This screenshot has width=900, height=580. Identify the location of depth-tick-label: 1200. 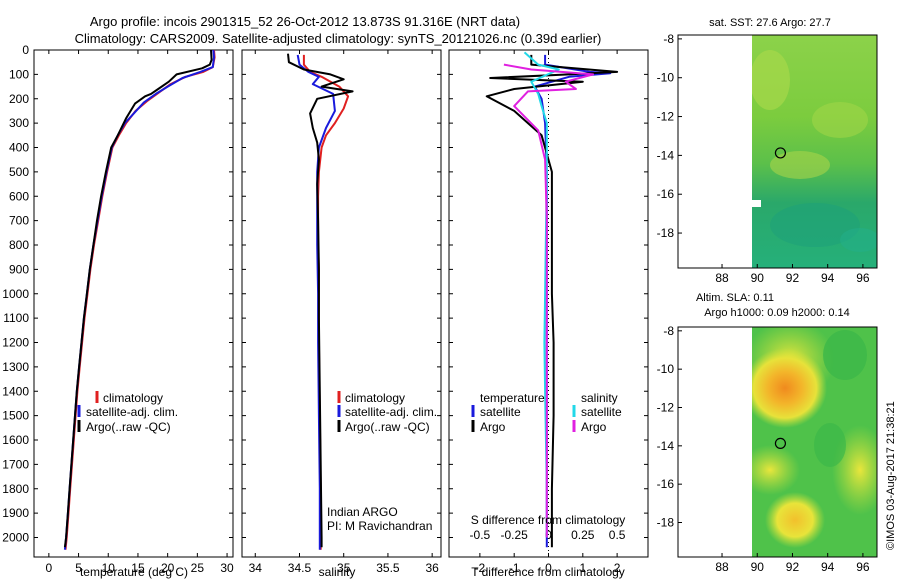
(15, 343).